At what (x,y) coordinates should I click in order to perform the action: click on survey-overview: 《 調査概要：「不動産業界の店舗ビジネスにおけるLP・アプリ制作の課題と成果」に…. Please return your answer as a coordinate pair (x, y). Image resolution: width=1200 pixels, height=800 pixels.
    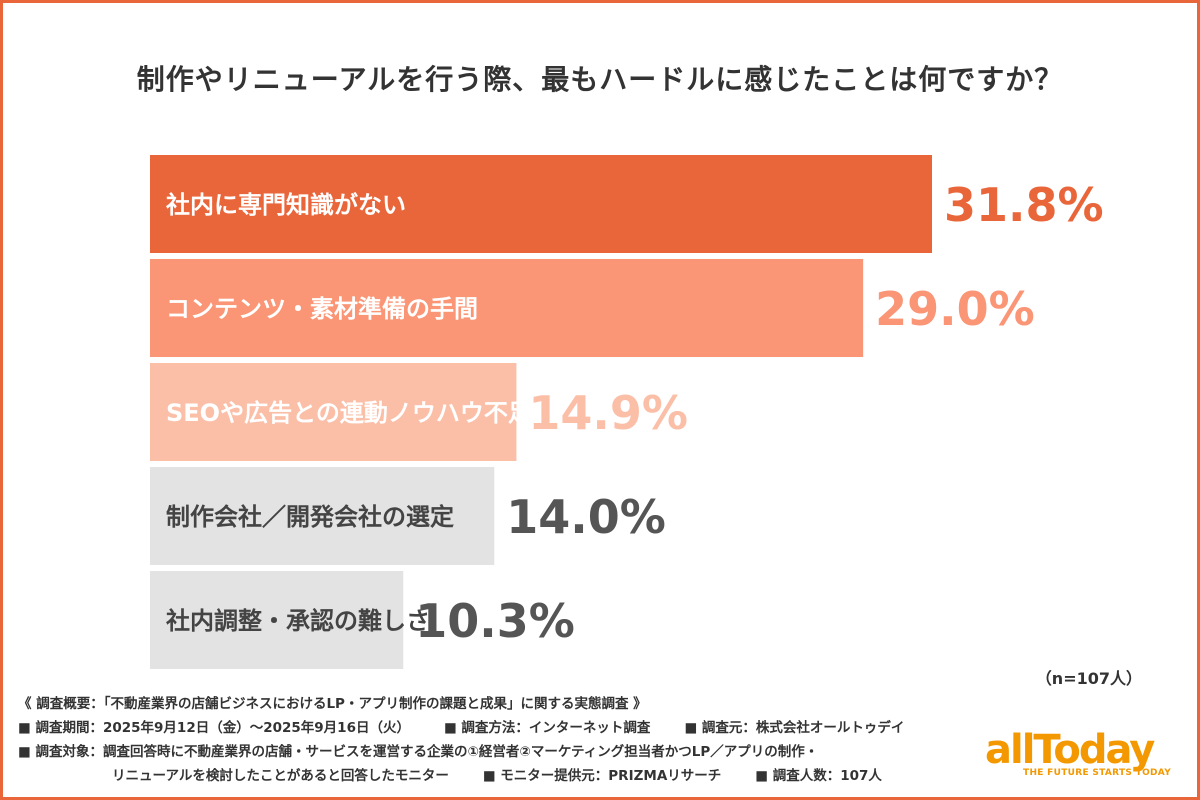
    Looking at the image, I should click on (332, 704).